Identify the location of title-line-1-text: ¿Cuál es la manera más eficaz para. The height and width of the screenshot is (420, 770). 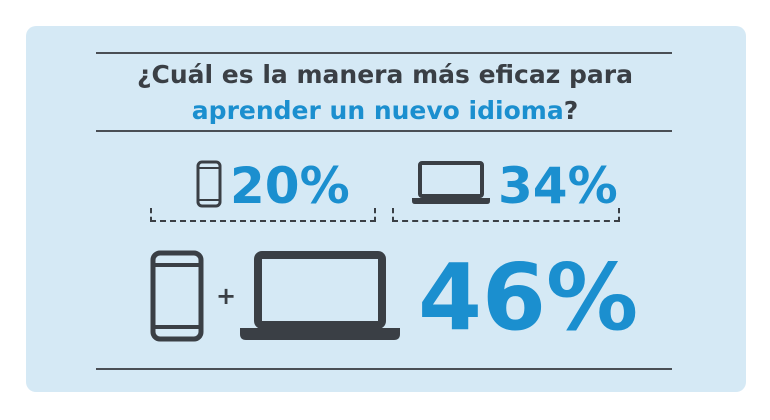
(385, 74).